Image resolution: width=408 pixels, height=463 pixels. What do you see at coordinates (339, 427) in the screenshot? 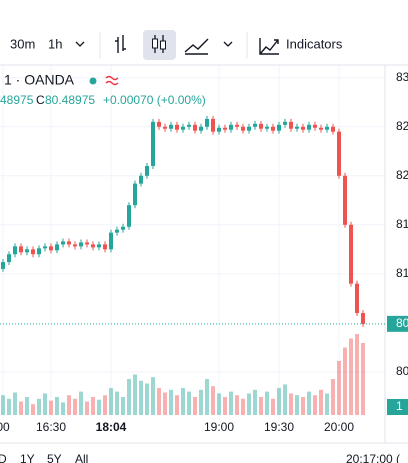
I see `x-tick-label: 20:00` at bounding box center [339, 427].